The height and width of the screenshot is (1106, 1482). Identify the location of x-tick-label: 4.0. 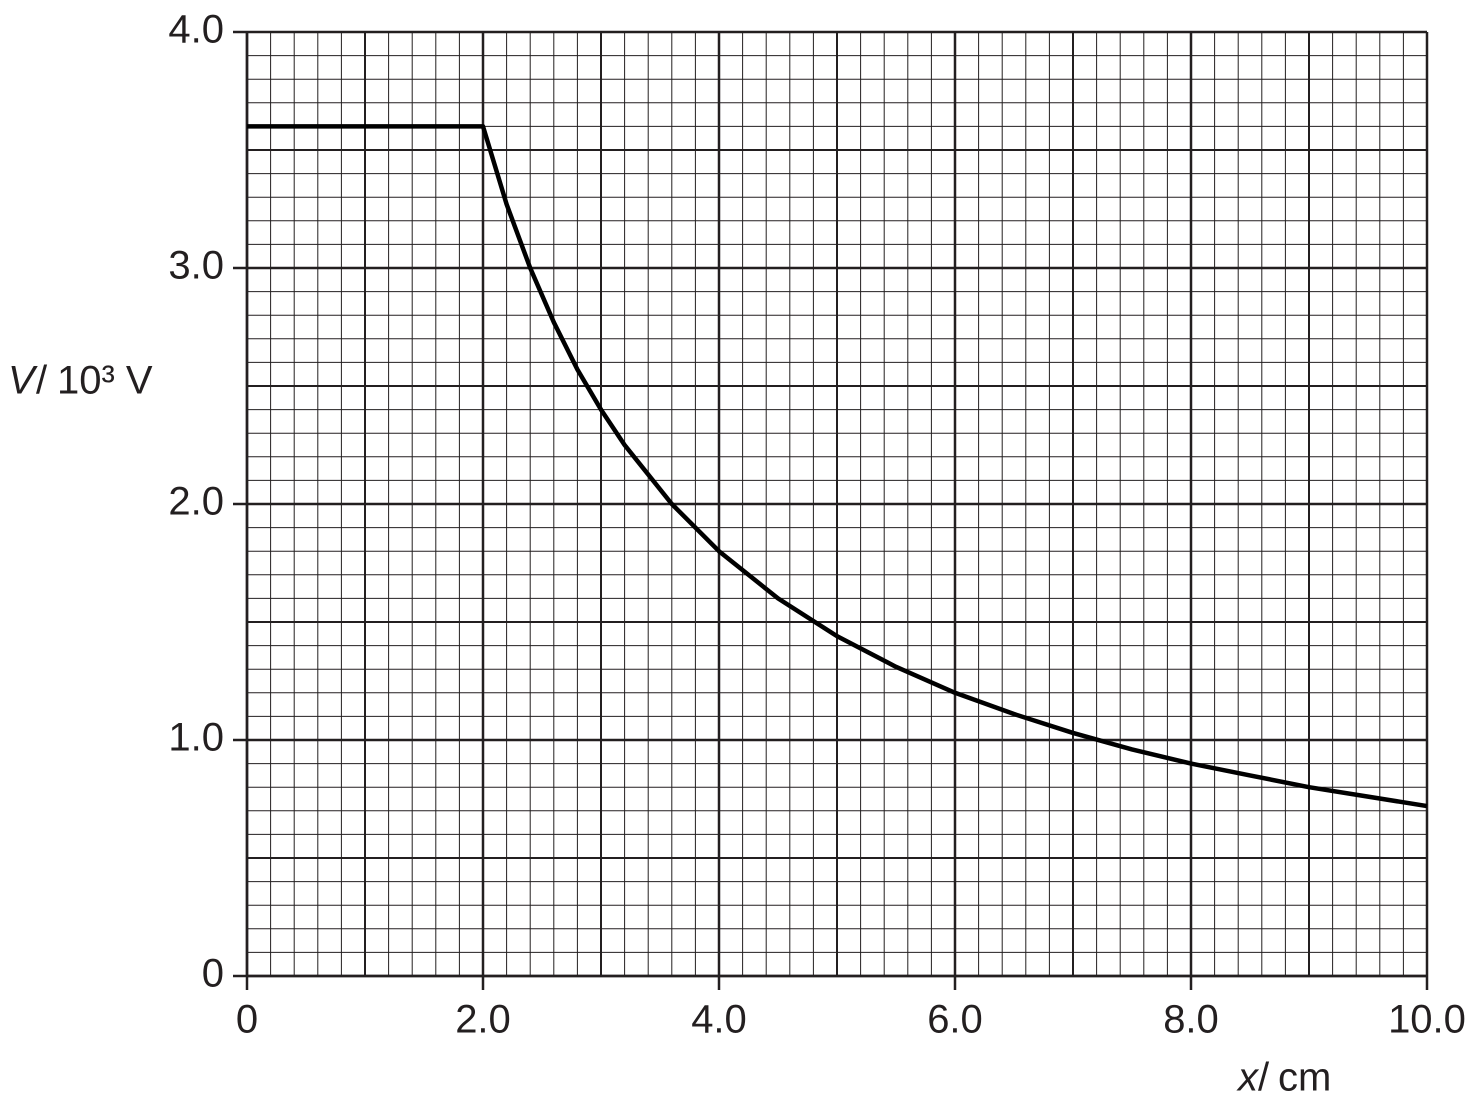
(719, 1020).